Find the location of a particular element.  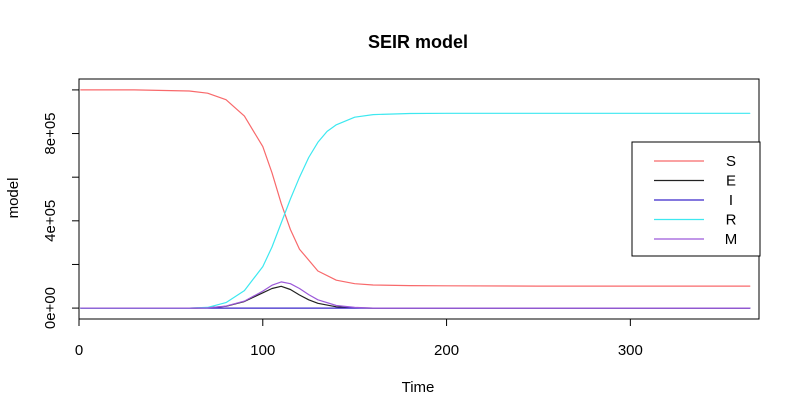

x-axis: 0 100 200 300 is located at coordinates (359, 338).